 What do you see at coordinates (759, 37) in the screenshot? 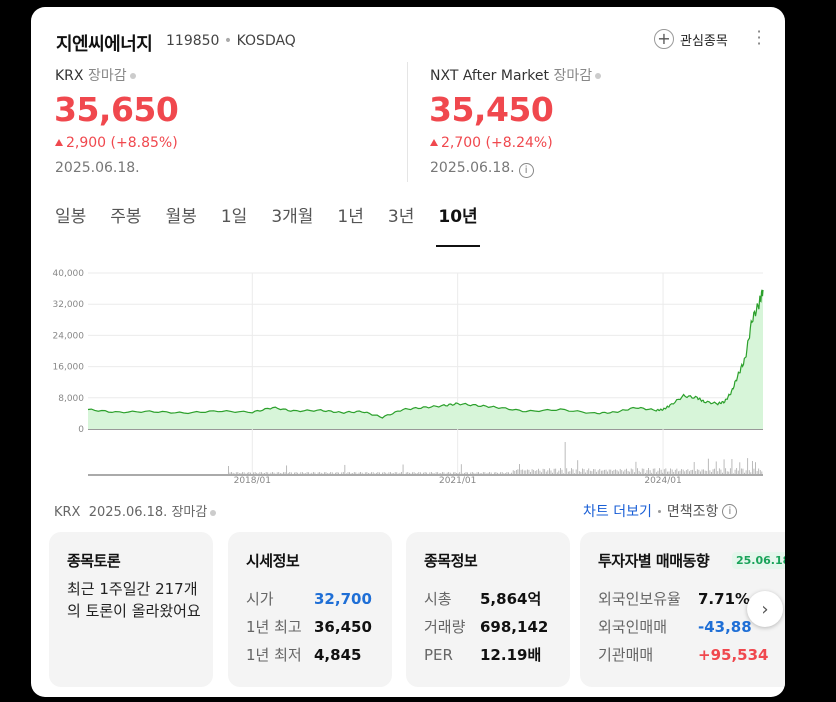
I see `more-options-icon: · · ·` at bounding box center [759, 37].